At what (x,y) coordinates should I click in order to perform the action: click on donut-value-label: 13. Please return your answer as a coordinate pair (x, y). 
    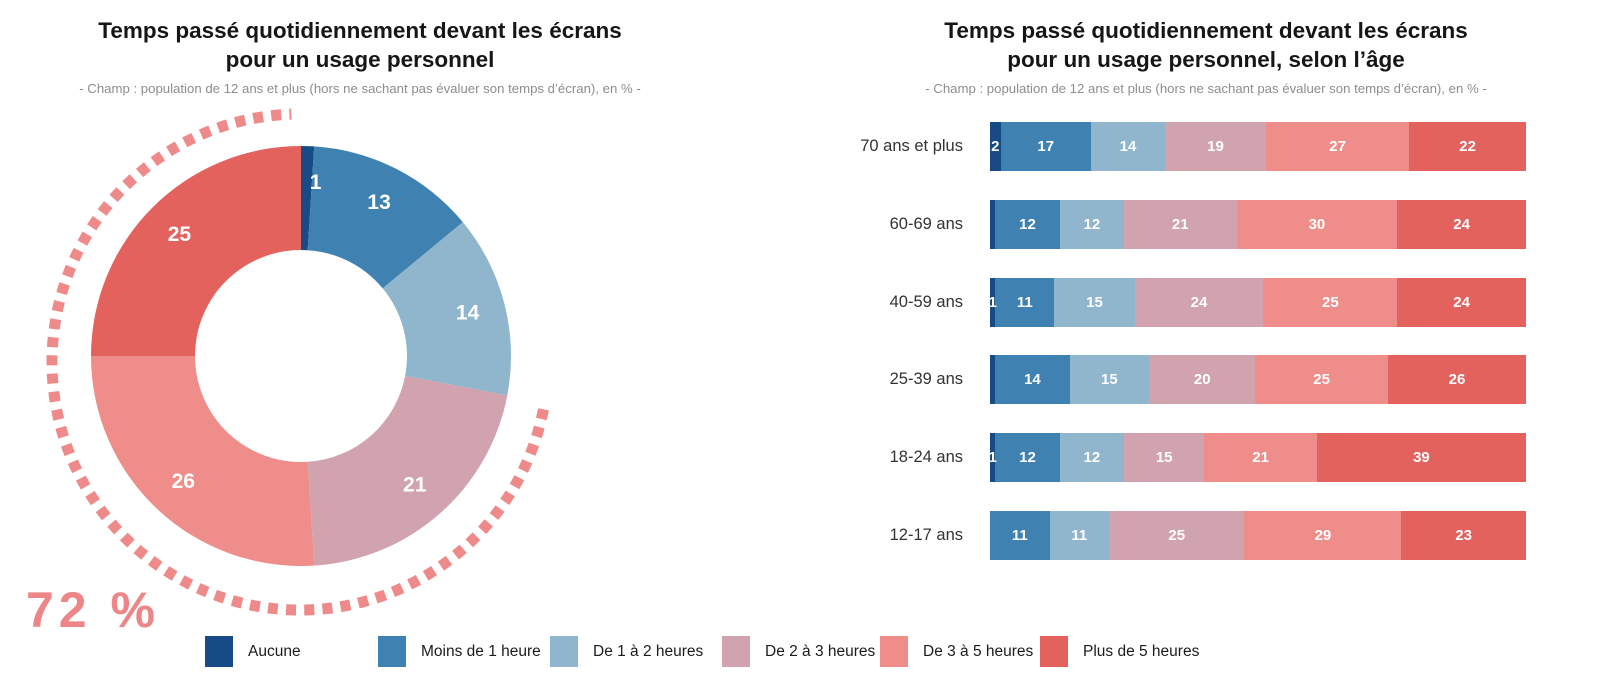
    Looking at the image, I should click on (378, 202).